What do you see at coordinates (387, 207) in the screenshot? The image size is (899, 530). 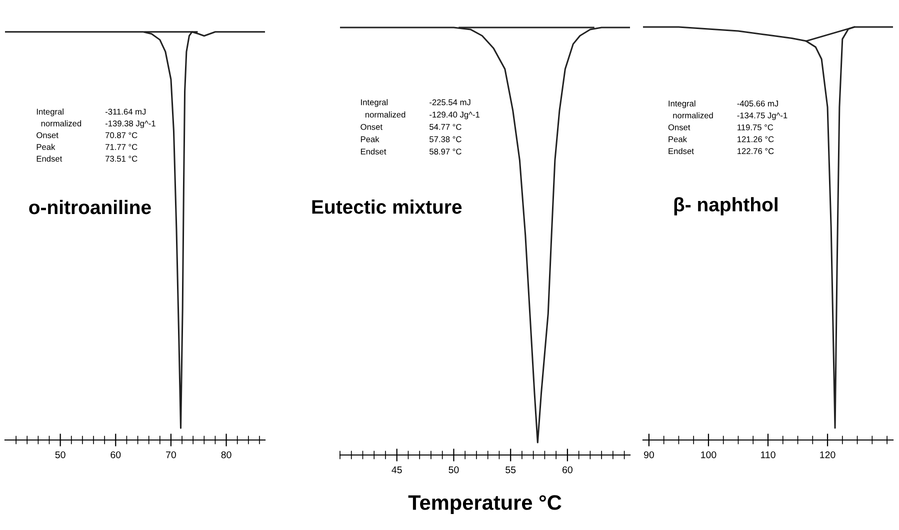 I see `annotation: Eutectic mixture` at bounding box center [387, 207].